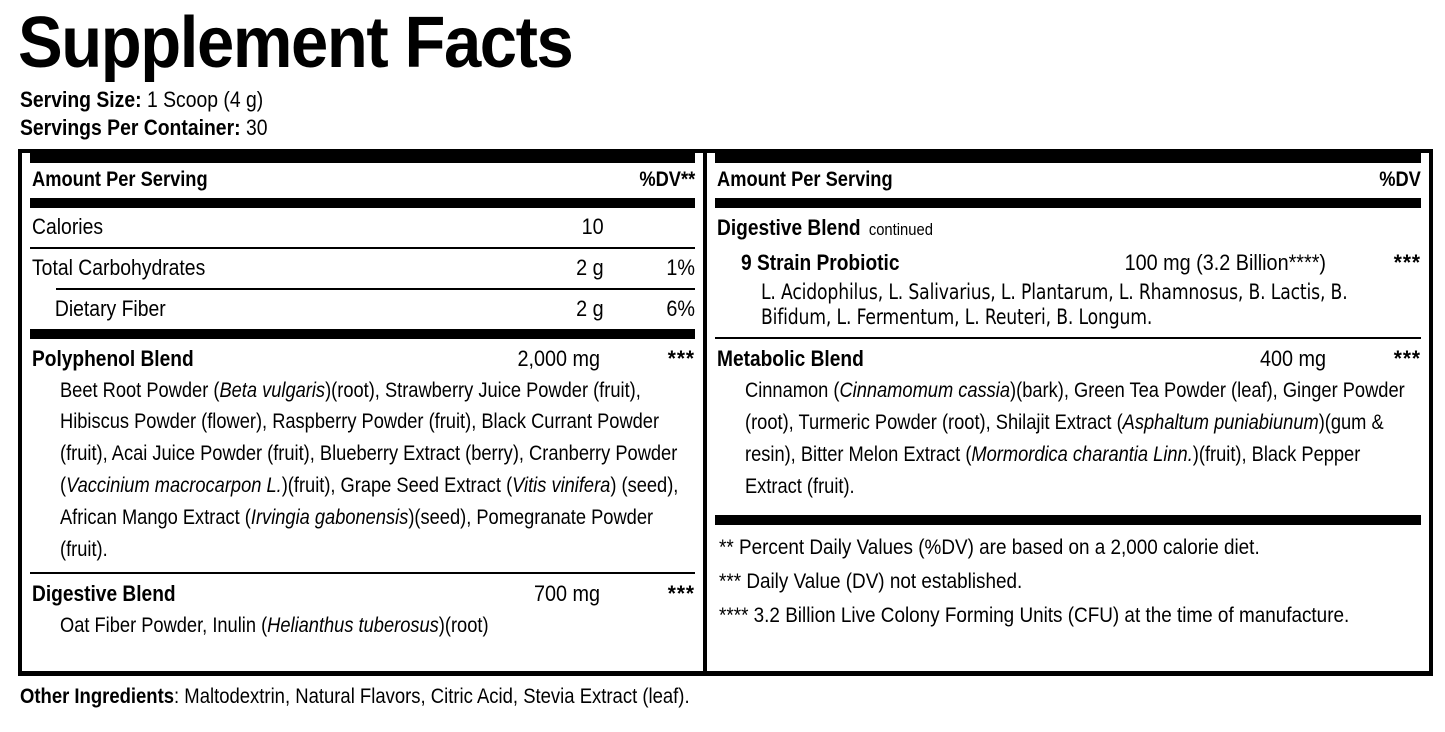 The width and height of the screenshot is (1445, 732). What do you see at coordinates (1067, 157) in the screenshot?
I see `right-top-bar` at bounding box center [1067, 157].